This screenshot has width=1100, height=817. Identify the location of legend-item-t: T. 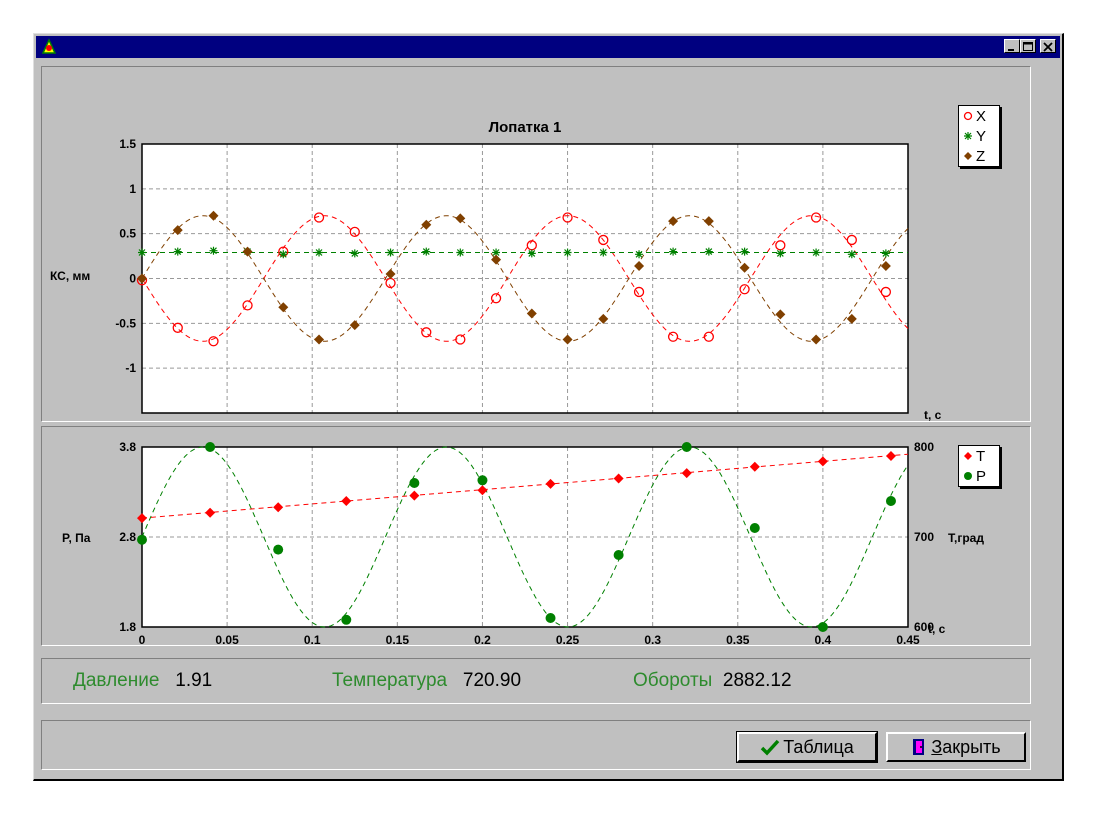
(979, 456).